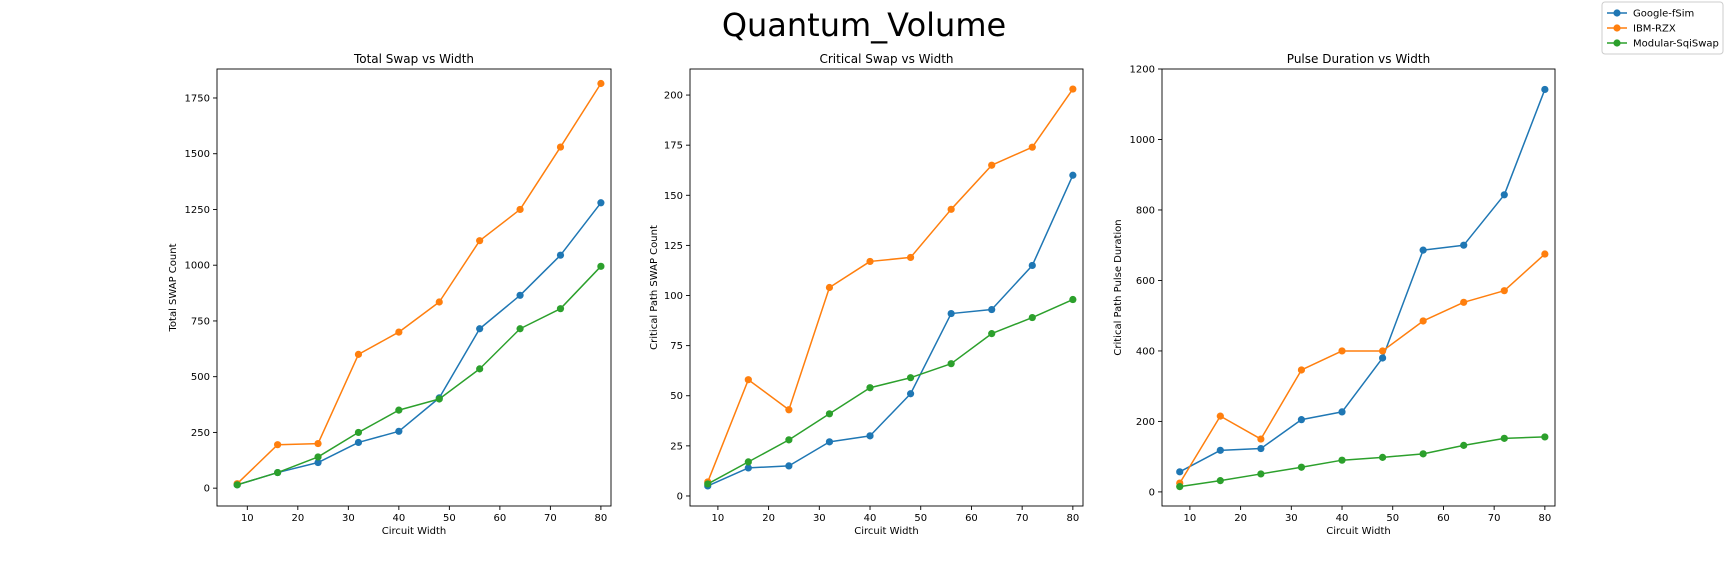 Image resolution: width=1728 pixels, height=576 pixels. What do you see at coordinates (676, 396) in the screenshot?
I see `y-tick-label: 50` at bounding box center [676, 396].